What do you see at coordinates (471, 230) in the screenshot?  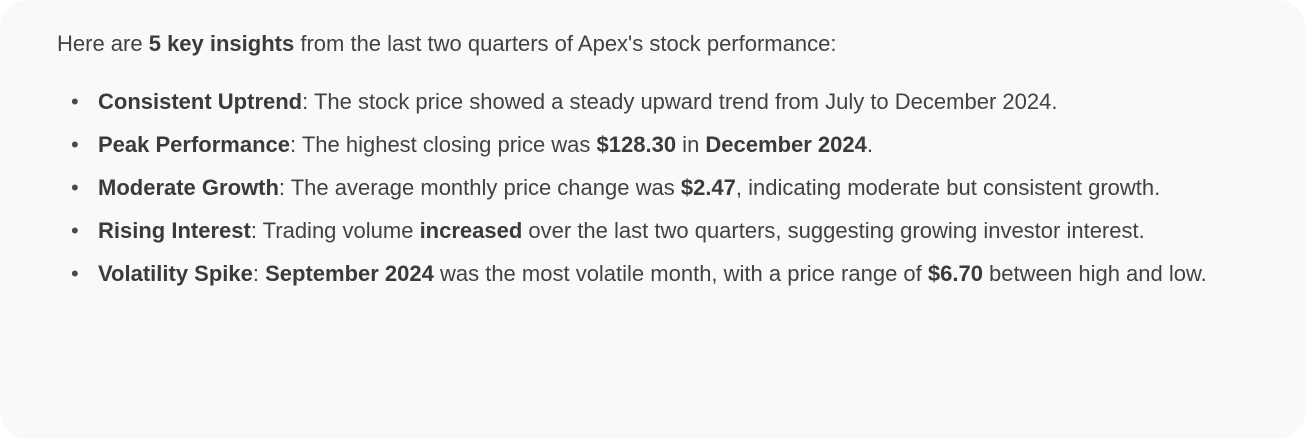 I see `bold-text-run: increased` at bounding box center [471, 230].